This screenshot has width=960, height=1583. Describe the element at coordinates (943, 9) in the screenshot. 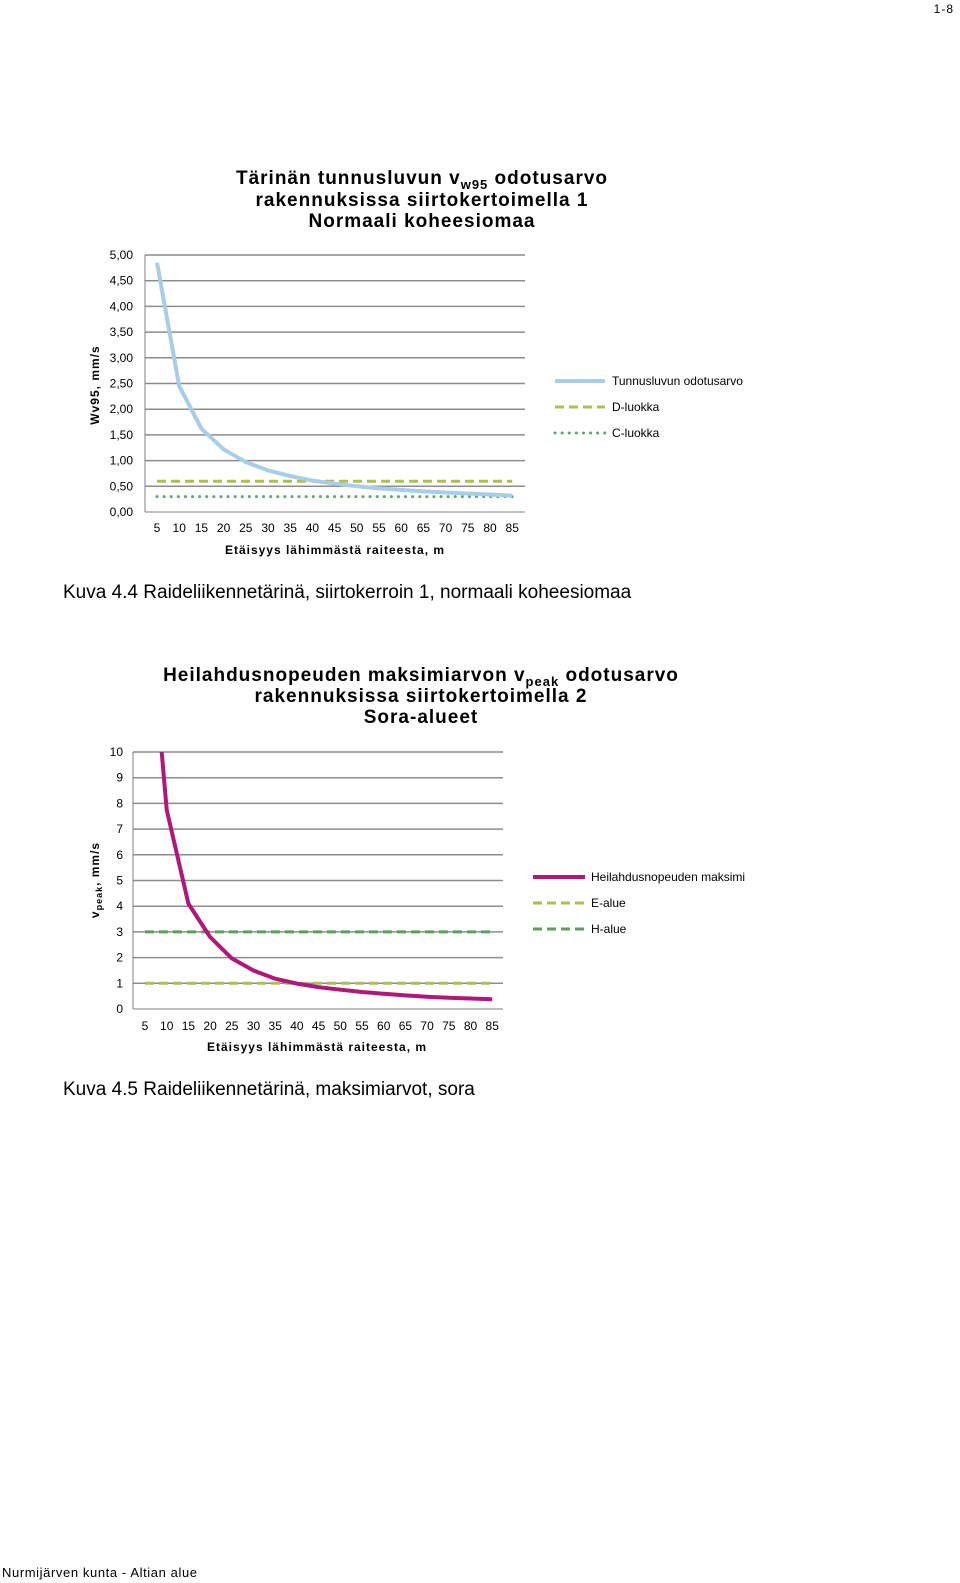

I see `page-number: 1-8` at that location.